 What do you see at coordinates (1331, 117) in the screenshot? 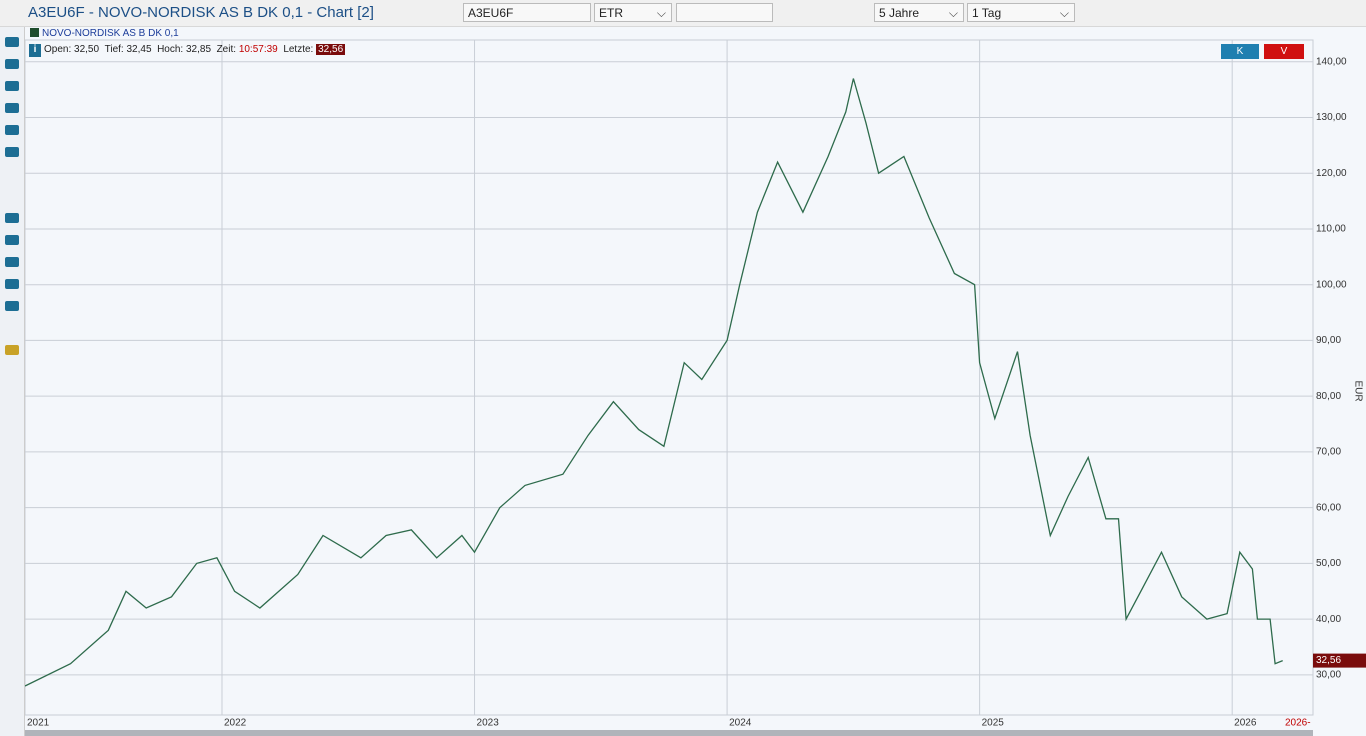
I see `y-tick-label: 130,00` at bounding box center [1331, 117].